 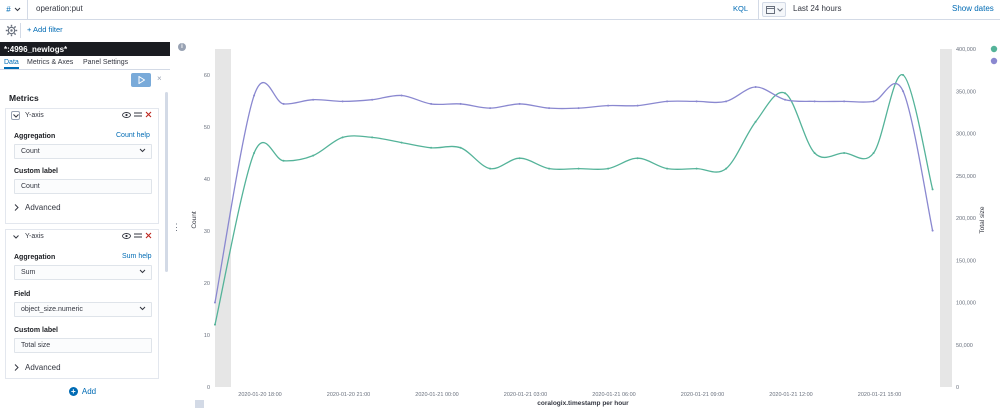 I want to click on sum-help-link: Sum help, so click(x=137, y=256).